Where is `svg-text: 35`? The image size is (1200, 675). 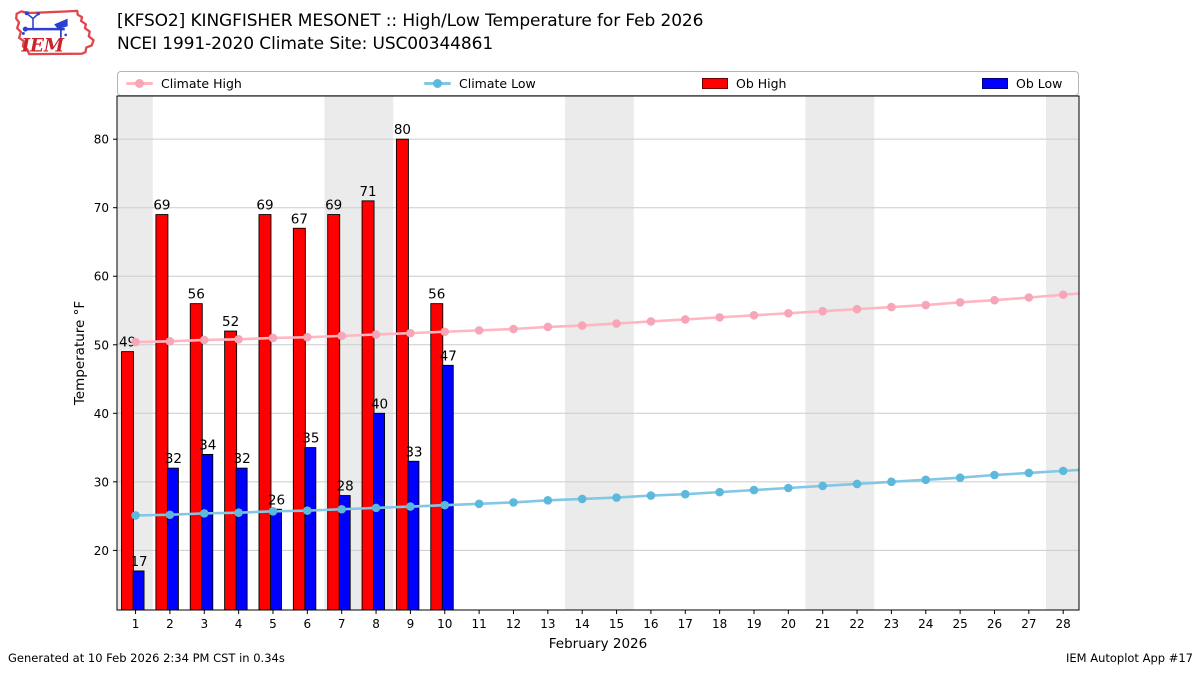 svg-text: 35 is located at coordinates (310, 439).